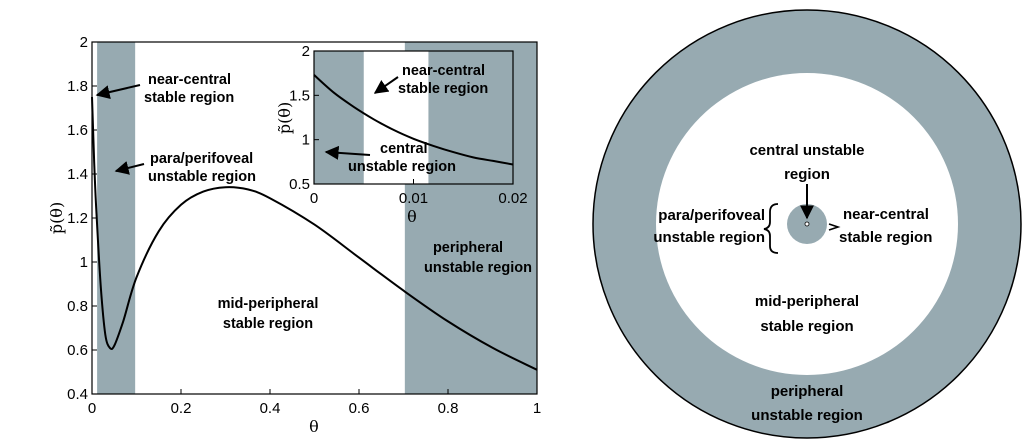  Describe the element at coordinates (306, 51) in the screenshot. I see `inset-ytick-label-3: 2` at that location.